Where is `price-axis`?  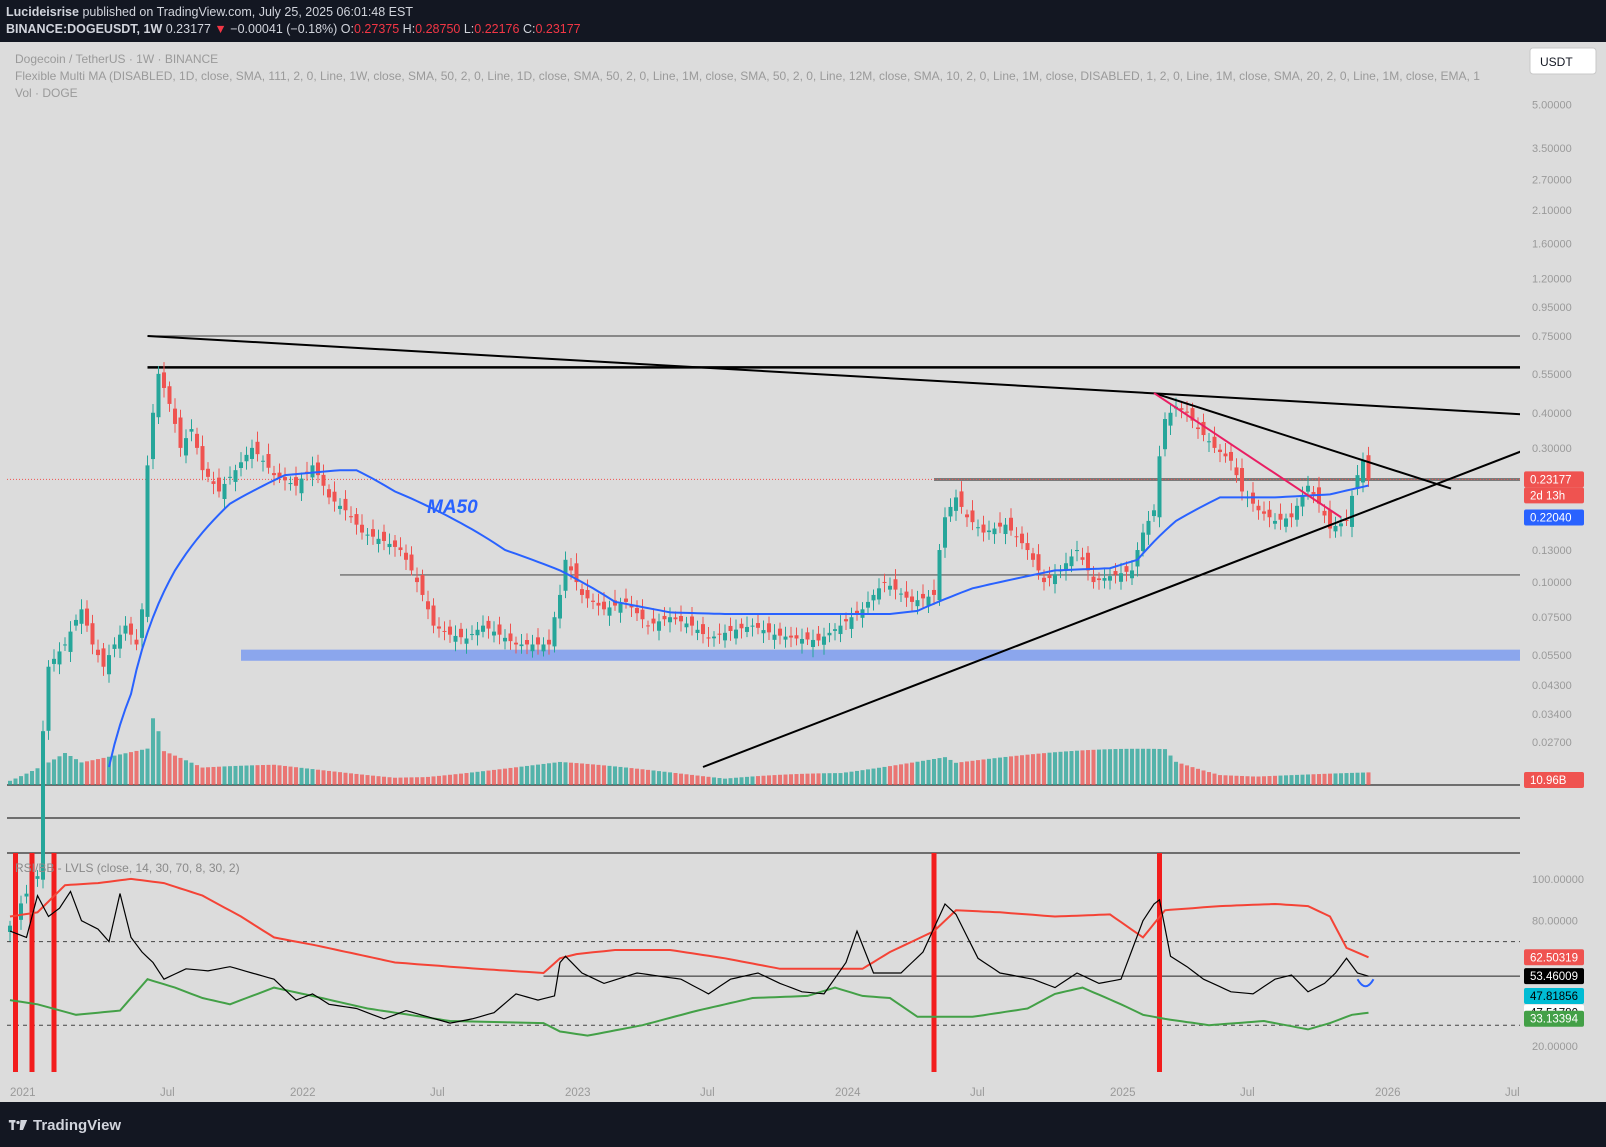
price-axis is located at coordinates (1563, 572).